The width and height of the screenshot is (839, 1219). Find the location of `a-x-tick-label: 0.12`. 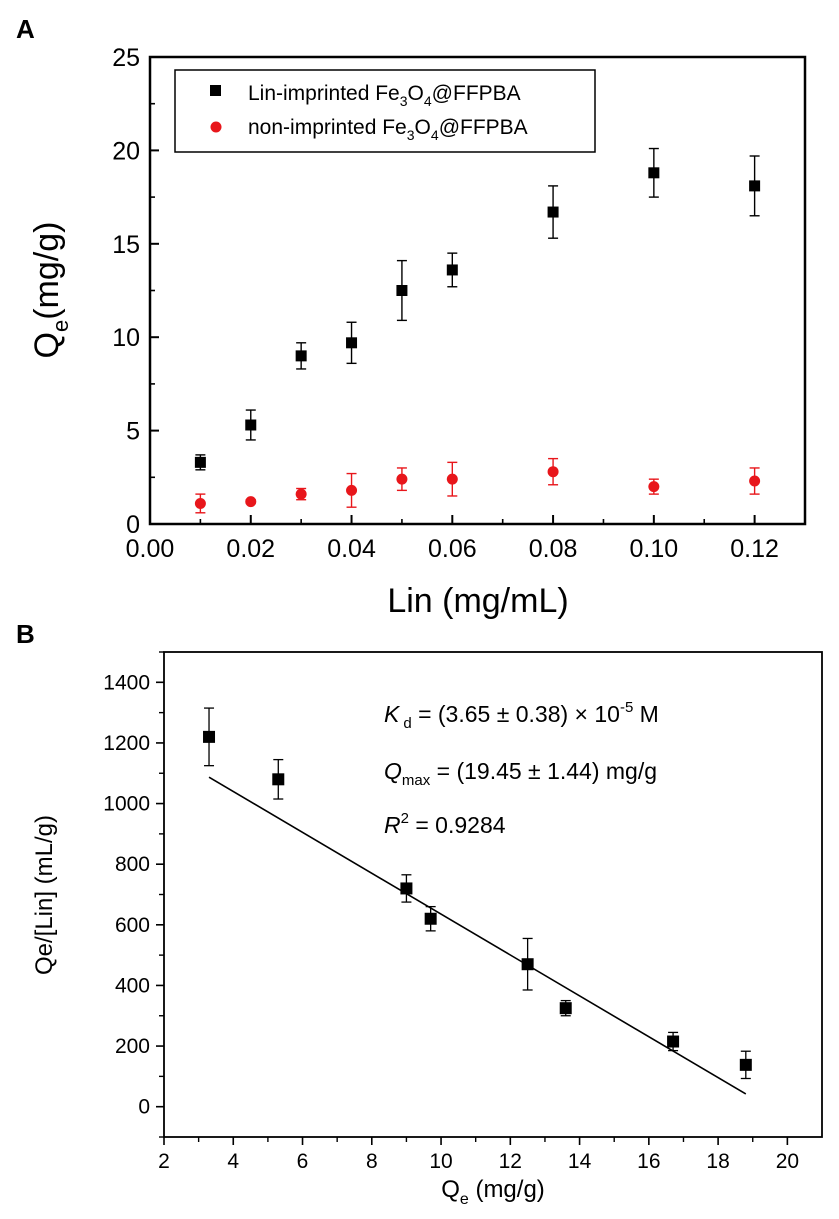

a-x-tick-label: 0.12 is located at coordinates (754, 549).